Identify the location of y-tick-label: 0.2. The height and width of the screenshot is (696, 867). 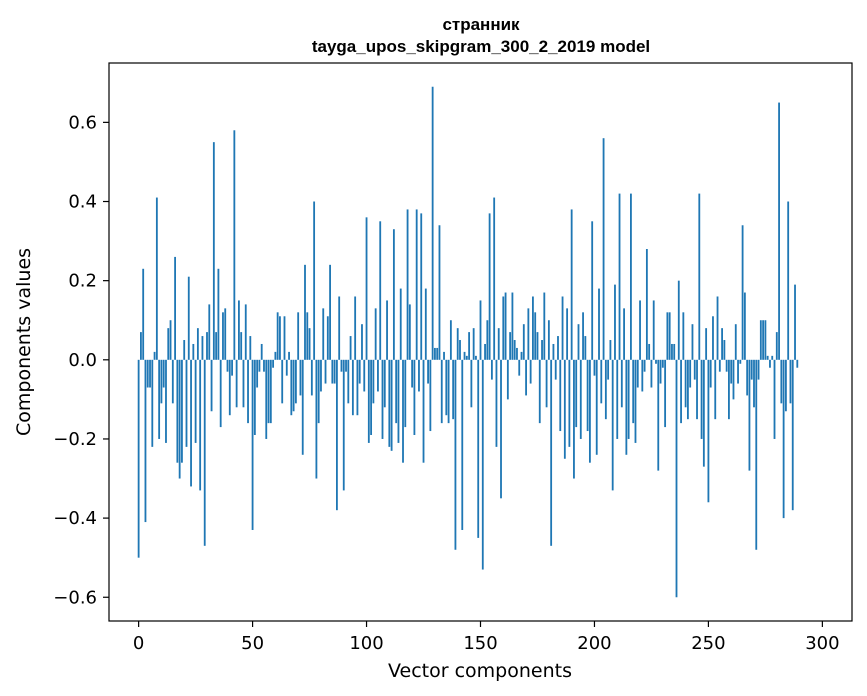
(82, 281).